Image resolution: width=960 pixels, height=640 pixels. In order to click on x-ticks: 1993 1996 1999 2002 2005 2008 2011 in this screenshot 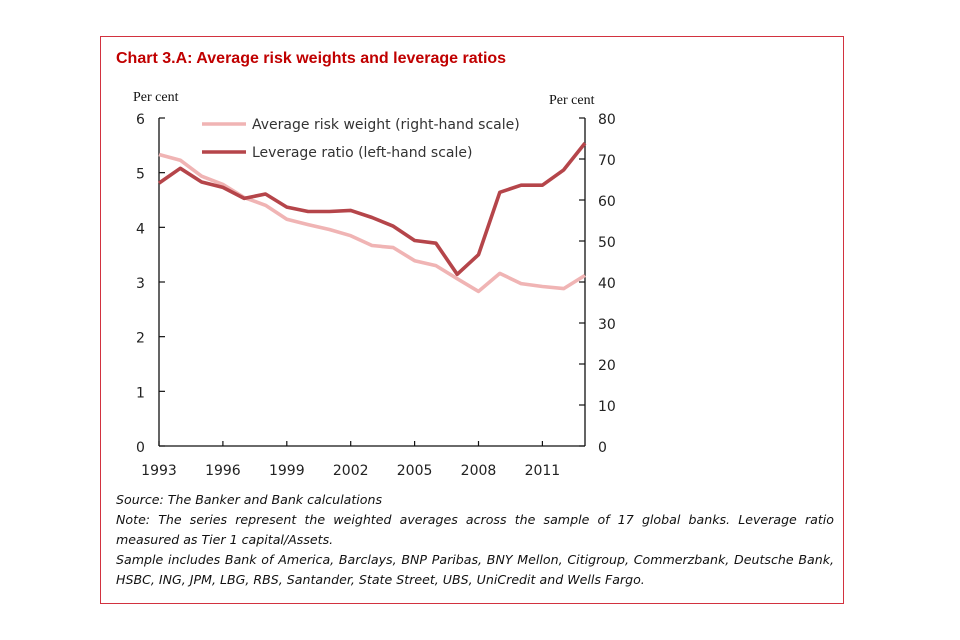, I will do `click(350, 460)`.